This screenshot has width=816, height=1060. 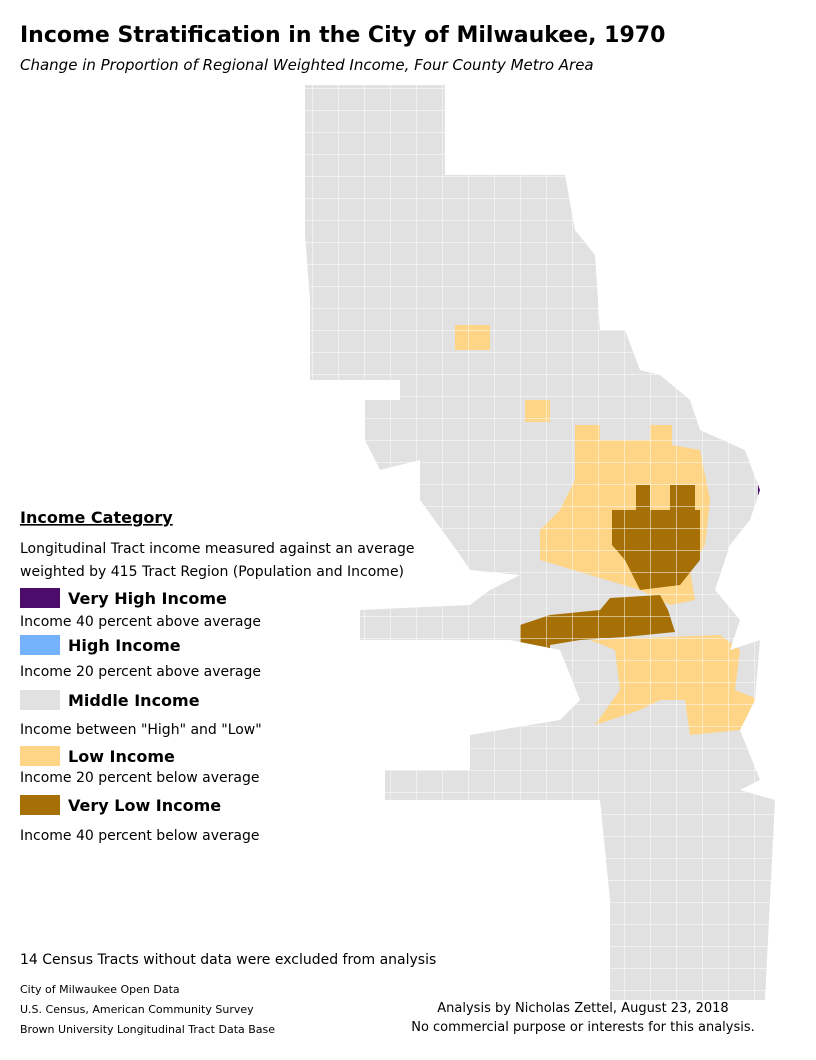 What do you see at coordinates (137, 1009) in the screenshot?
I see `source: U.S. Census, American Community Survey` at bounding box center [137, 1009].